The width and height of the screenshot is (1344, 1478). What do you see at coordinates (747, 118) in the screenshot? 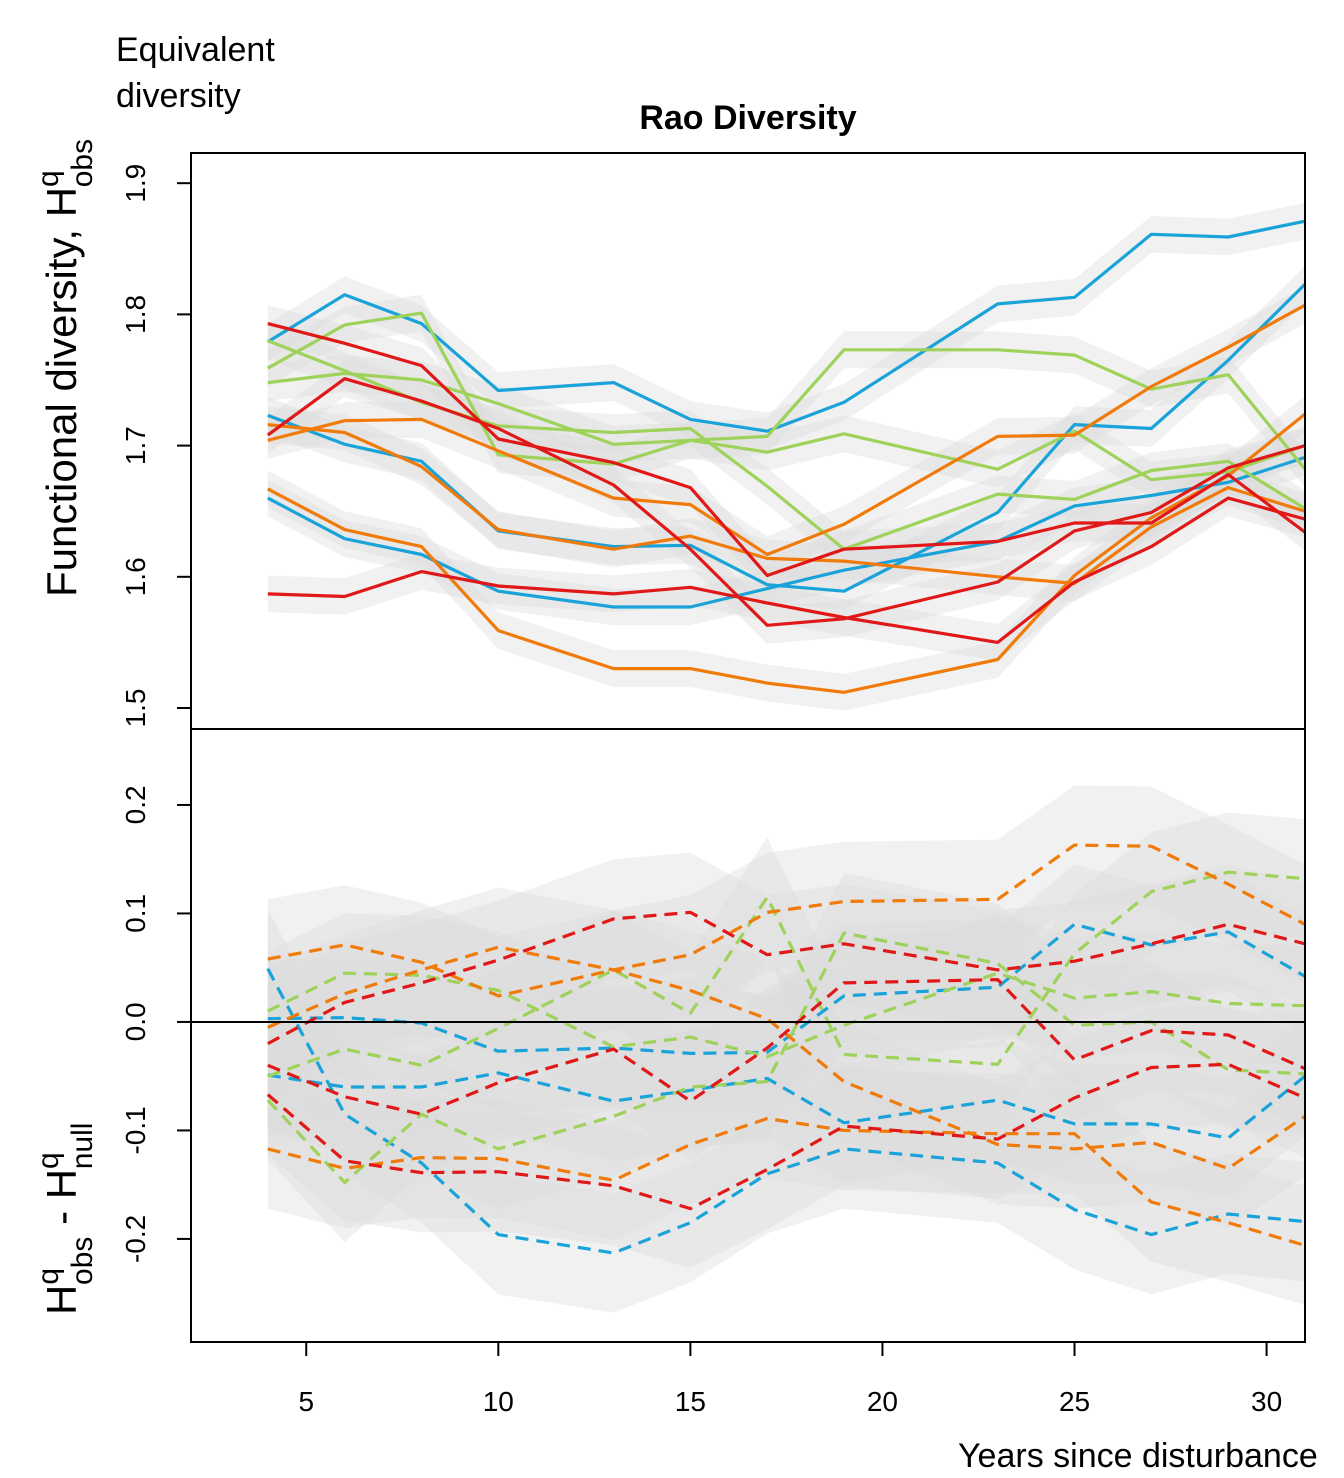
I see `chart-title: Rao Diversity` at bounding box center [747, 118].